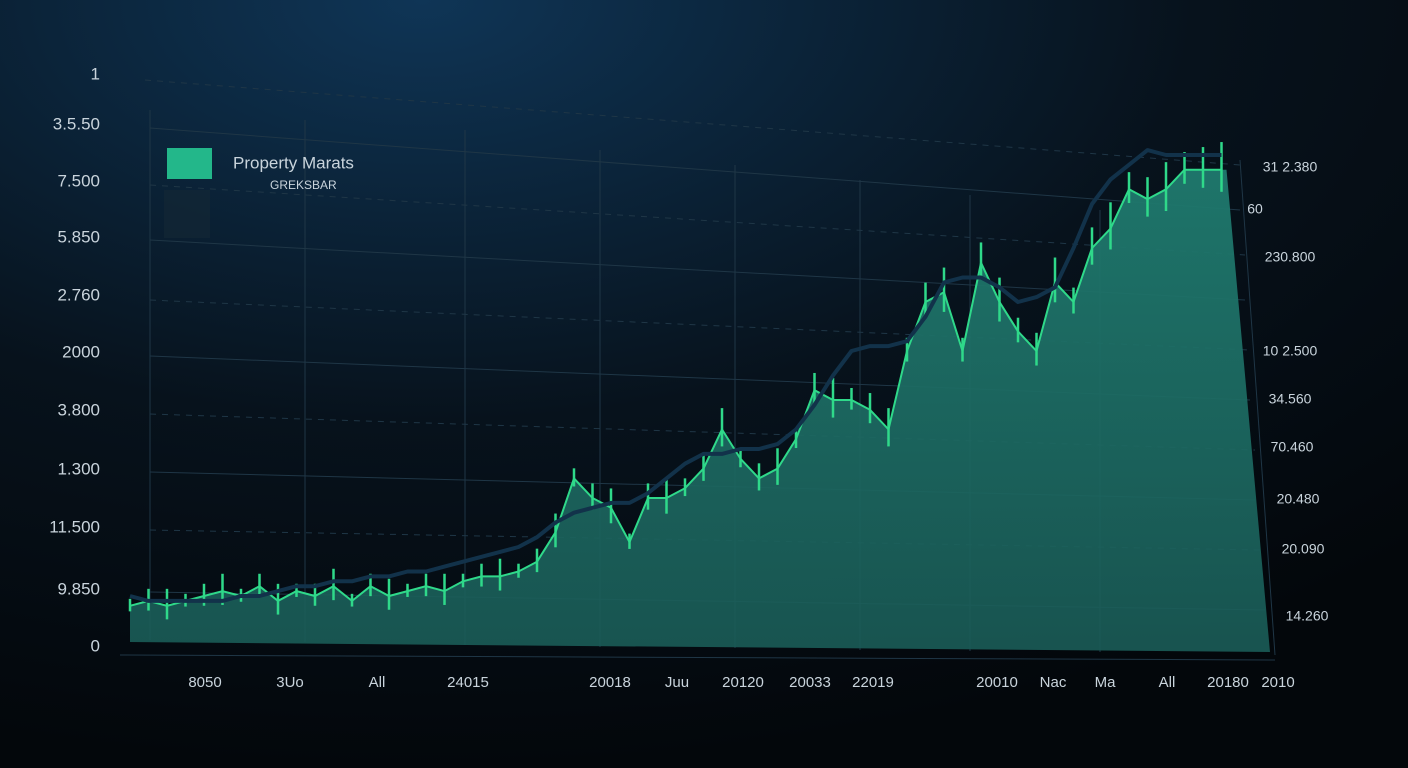  I want to click on x-axis-label: 3Uo, so click(290, 682).